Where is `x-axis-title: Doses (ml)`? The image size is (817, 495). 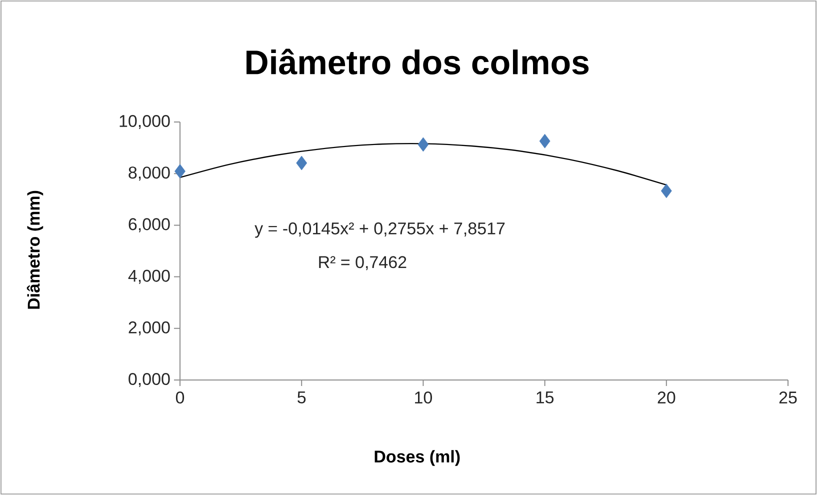 x-axis-title: Doses (ml) is located at coordinates (417, 458).